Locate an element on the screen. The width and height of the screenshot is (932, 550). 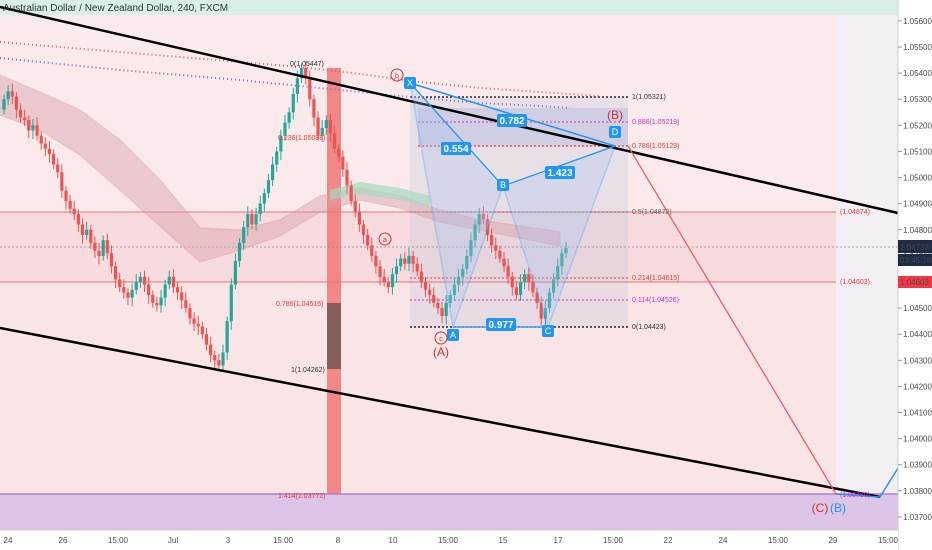
countdown-tag: 03:45:38 is located at coordinates (915, 260).